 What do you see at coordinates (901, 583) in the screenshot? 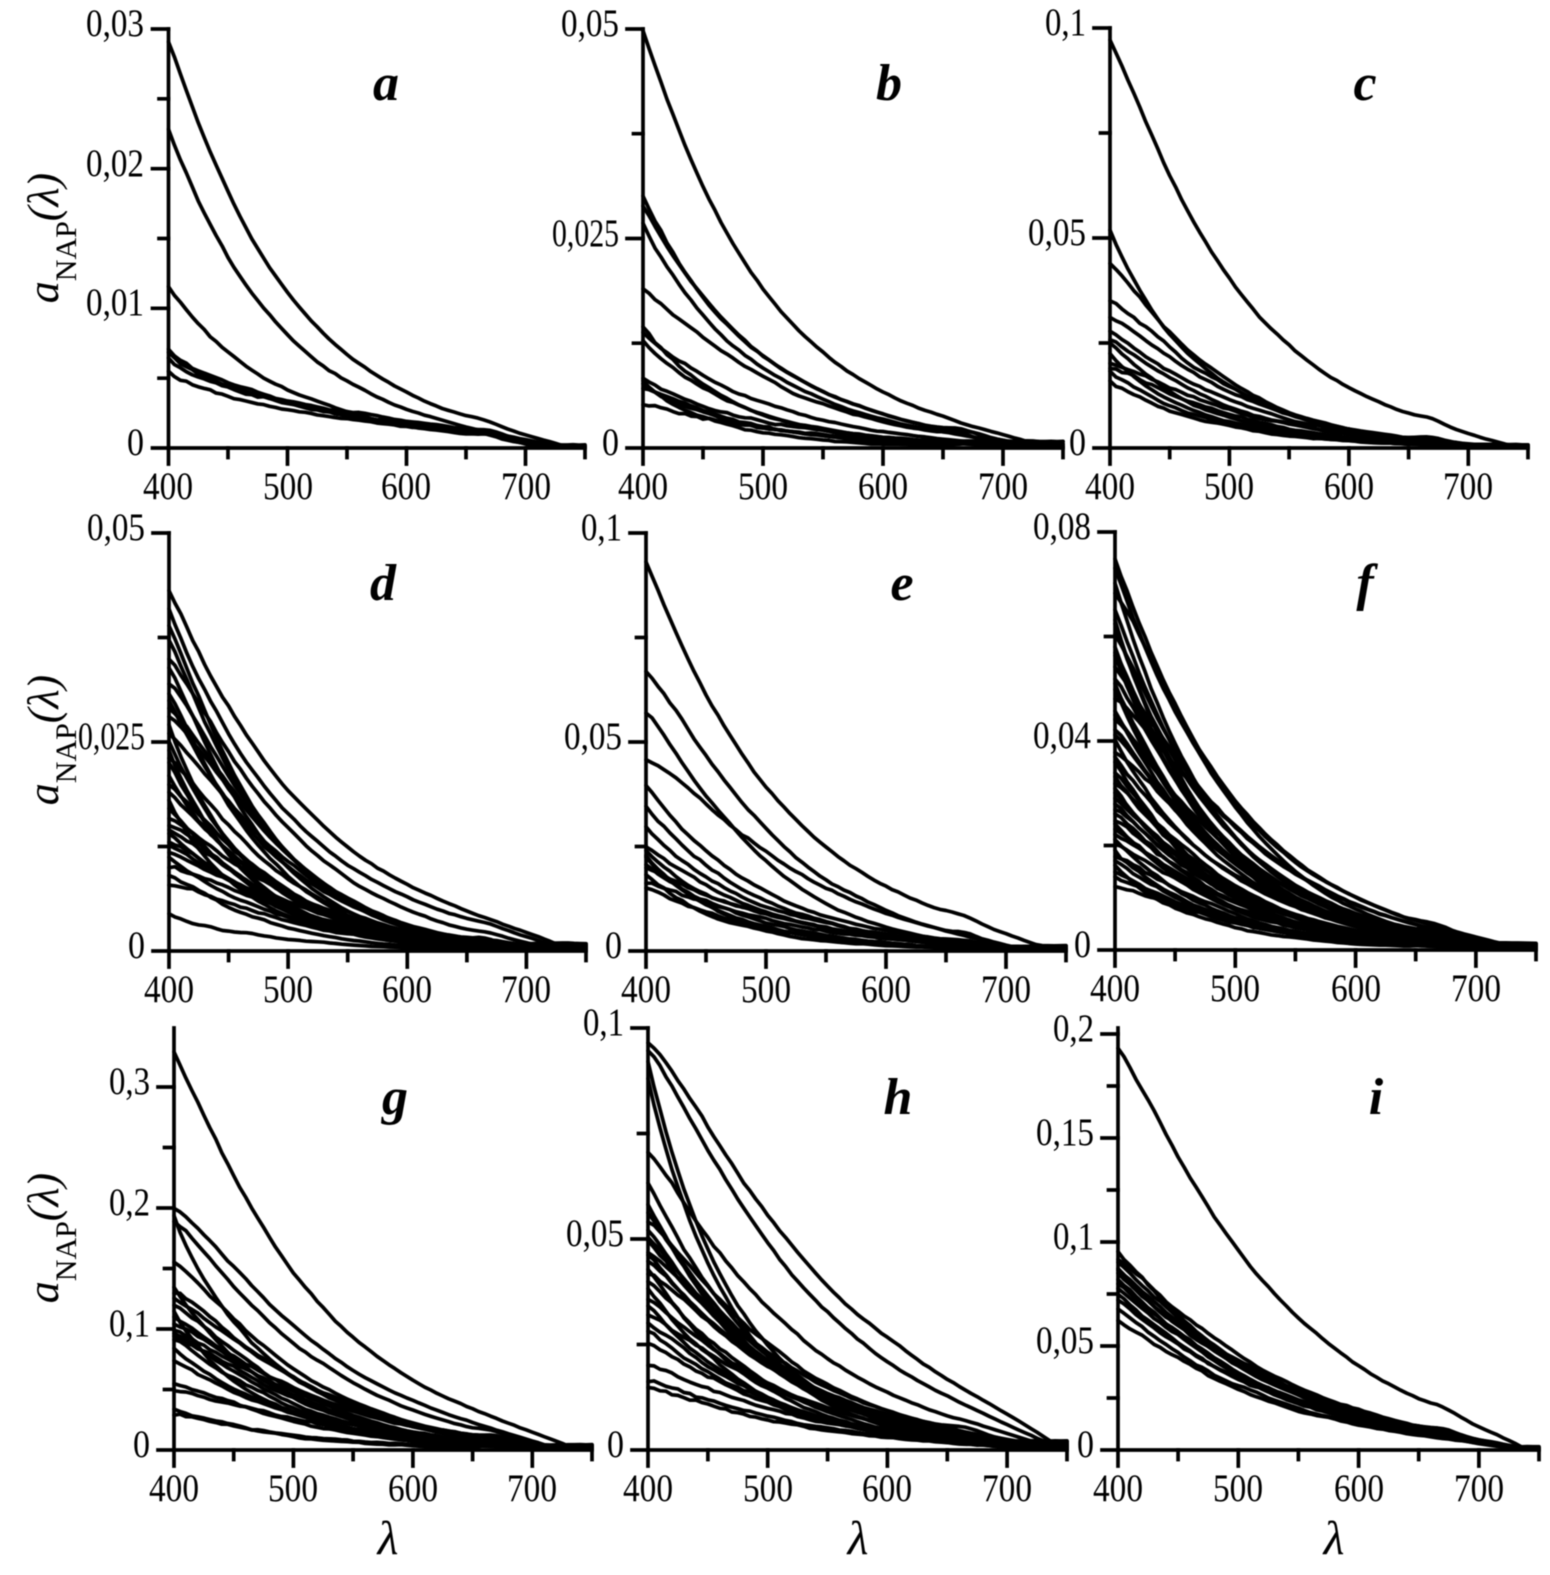
I see `svg-text: e` at bounding box center [901, 583].